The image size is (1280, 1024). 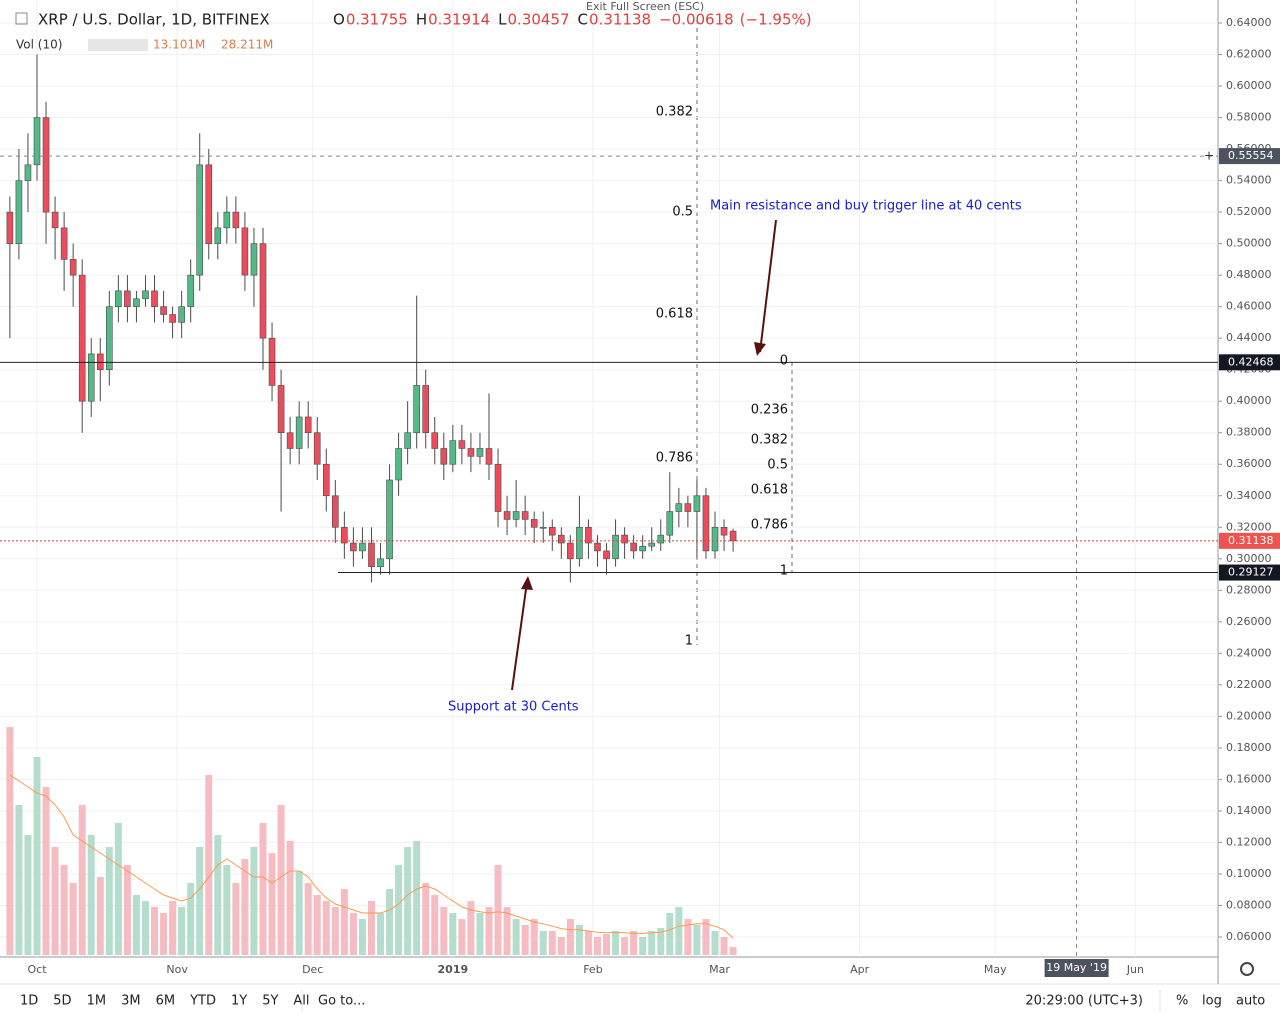 What do you see at coordinates (1251, 155) in the screenshot?
I see `crosshair_price-label: 0.55554` at bounding box center [1251, 155].